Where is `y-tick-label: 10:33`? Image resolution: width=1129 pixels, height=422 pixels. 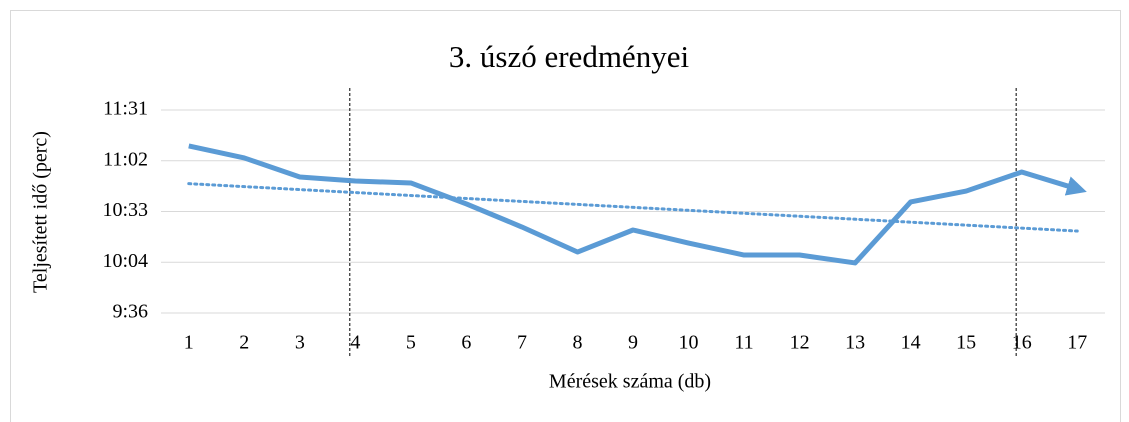 y-tick-label: 10:33 is located at coordinates (125, 210).